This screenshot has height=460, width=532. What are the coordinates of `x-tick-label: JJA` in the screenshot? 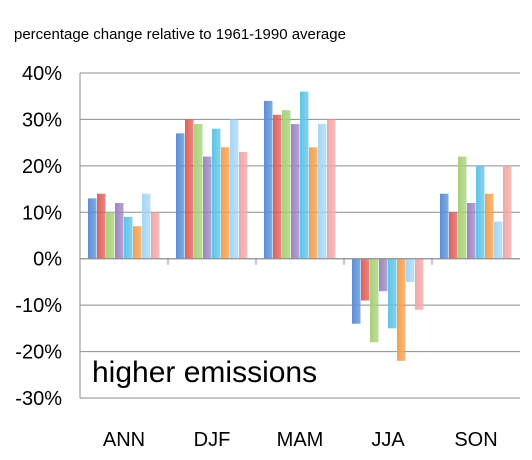 It's located at (388, 440).